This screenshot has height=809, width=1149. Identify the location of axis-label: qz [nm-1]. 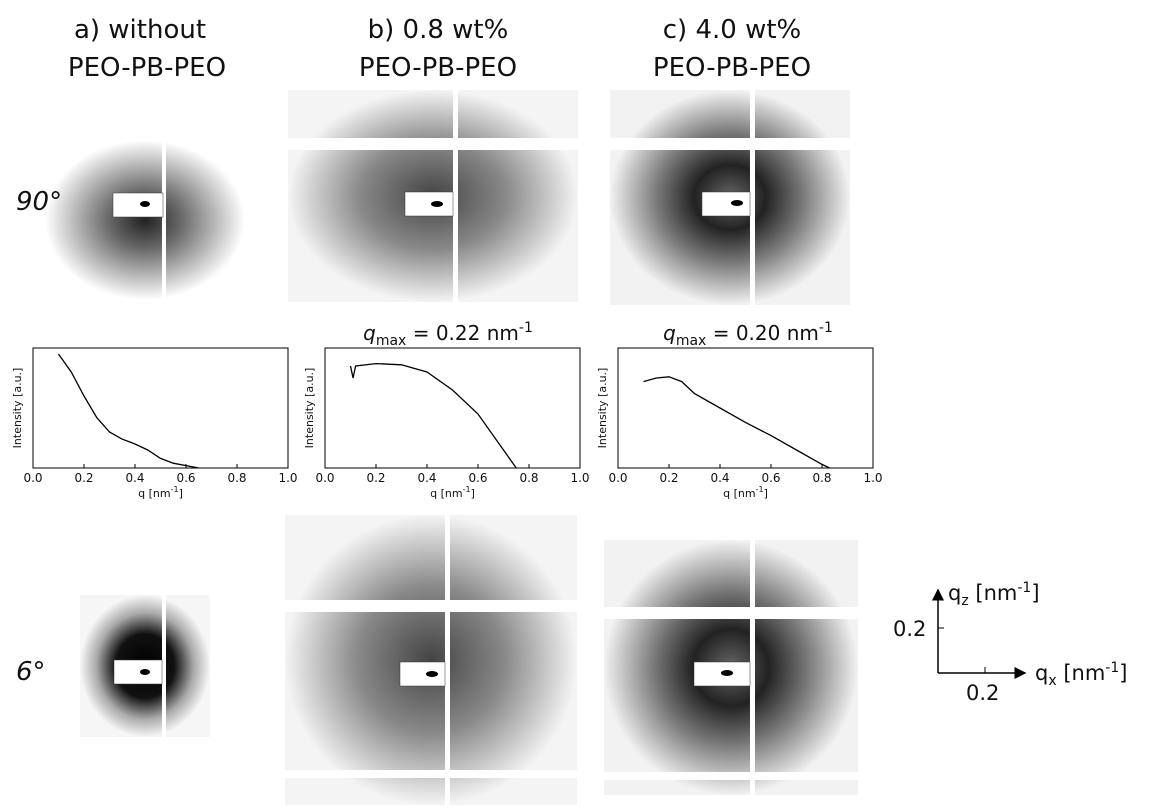
(994, 594).